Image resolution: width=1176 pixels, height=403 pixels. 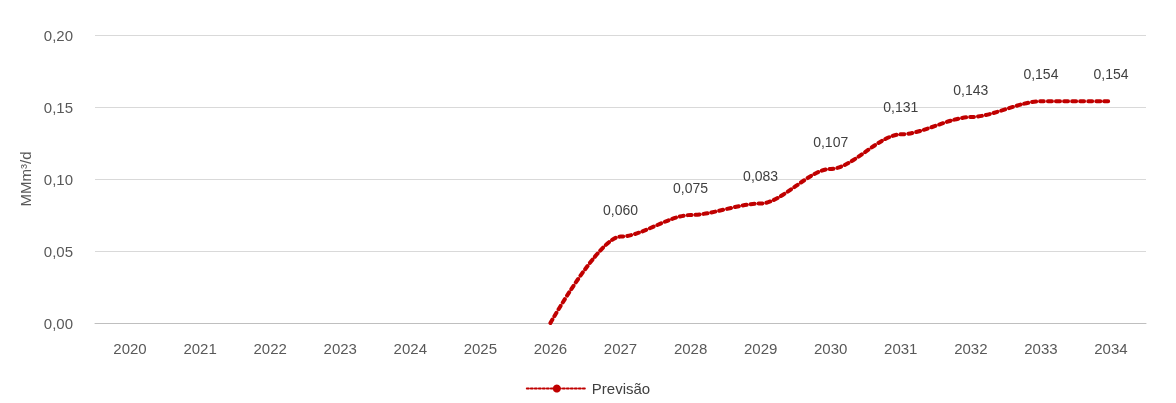 I want to click on x-tick-label: 2025, so click(x=480, y=348).